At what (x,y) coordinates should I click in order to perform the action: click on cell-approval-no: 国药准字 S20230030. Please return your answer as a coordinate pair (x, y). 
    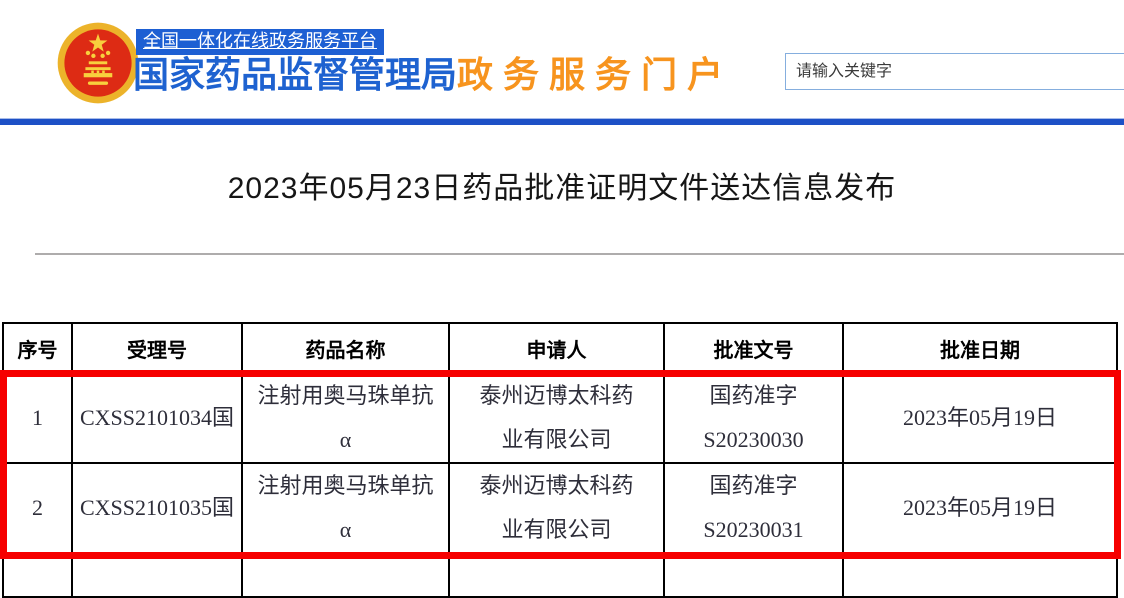
    Looking at the image, I should click on (753, 418).